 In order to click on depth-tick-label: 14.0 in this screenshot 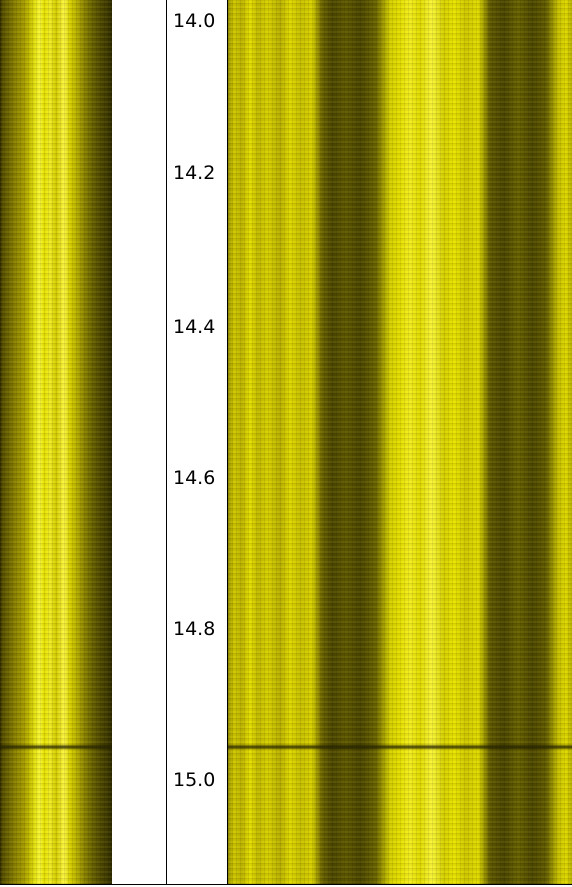, I will do `click(194, 21)`.